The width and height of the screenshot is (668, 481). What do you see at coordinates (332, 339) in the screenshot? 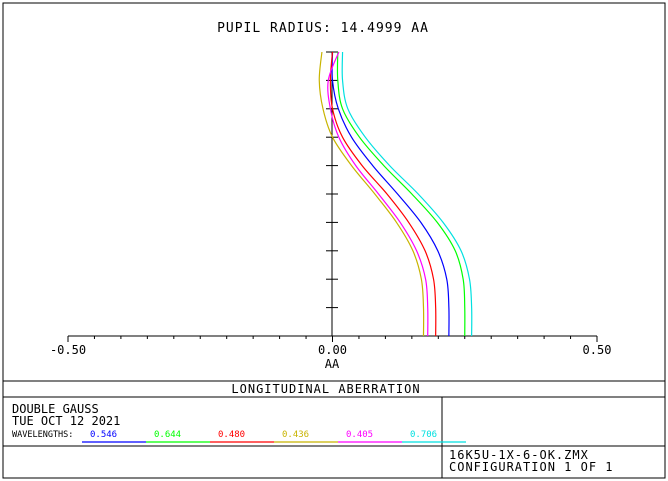
I see `x-minor-ticks` at bounding box center [332, 339].